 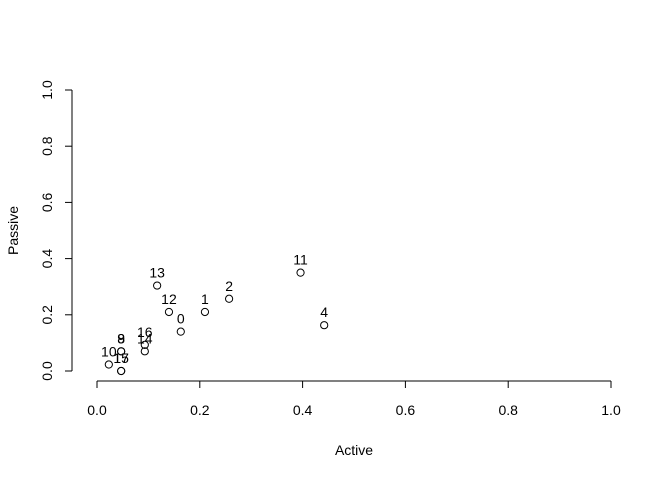 What do you see at coordinates (354, 399) in the screenshot?
I see `x-ticks: 0.0 0.2 0.4 0.6 0.8 1.0` at bounding box center [354, 399].